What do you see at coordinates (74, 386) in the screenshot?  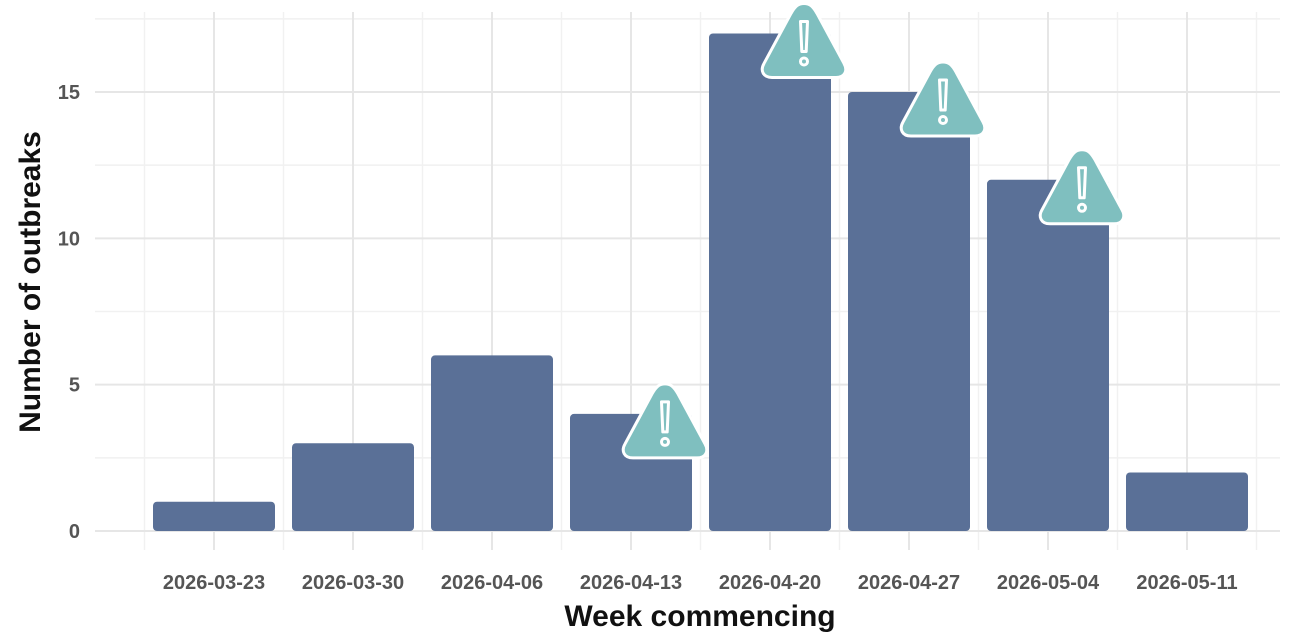 I see `y-tick-label: 5` at bounding box center [74, 386].